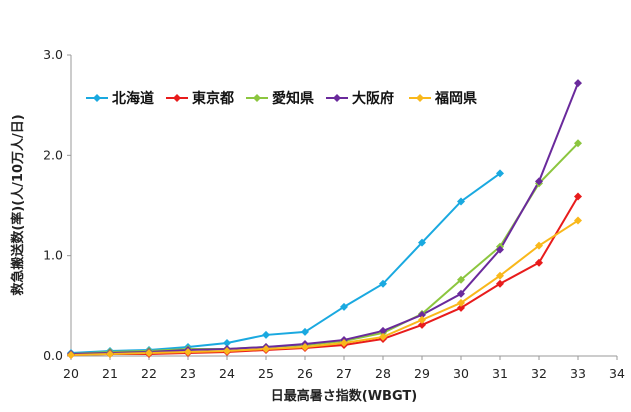 The width and height of the screenshot is (631, 412). I want to click on x-tick-label: 20, so click(71, 373).